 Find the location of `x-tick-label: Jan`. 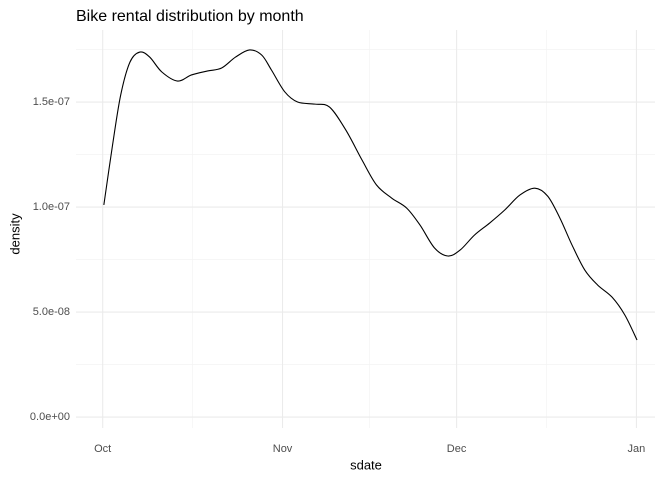

x-tick-label: Jan is located at coordinates (637, 449).